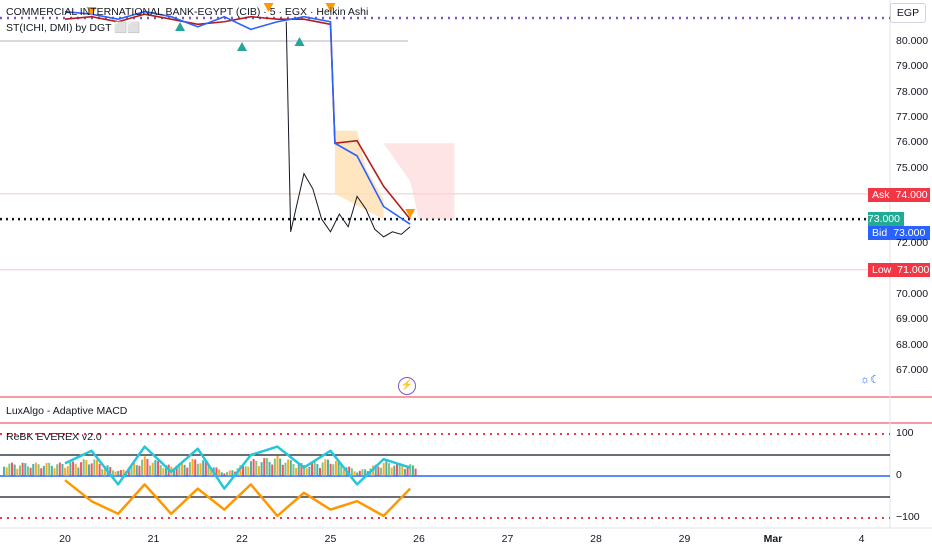  What do you see at coordinates (410, 213) in the screenshot?
I see `sell-signal-marker` at bounding box center [410, 213].